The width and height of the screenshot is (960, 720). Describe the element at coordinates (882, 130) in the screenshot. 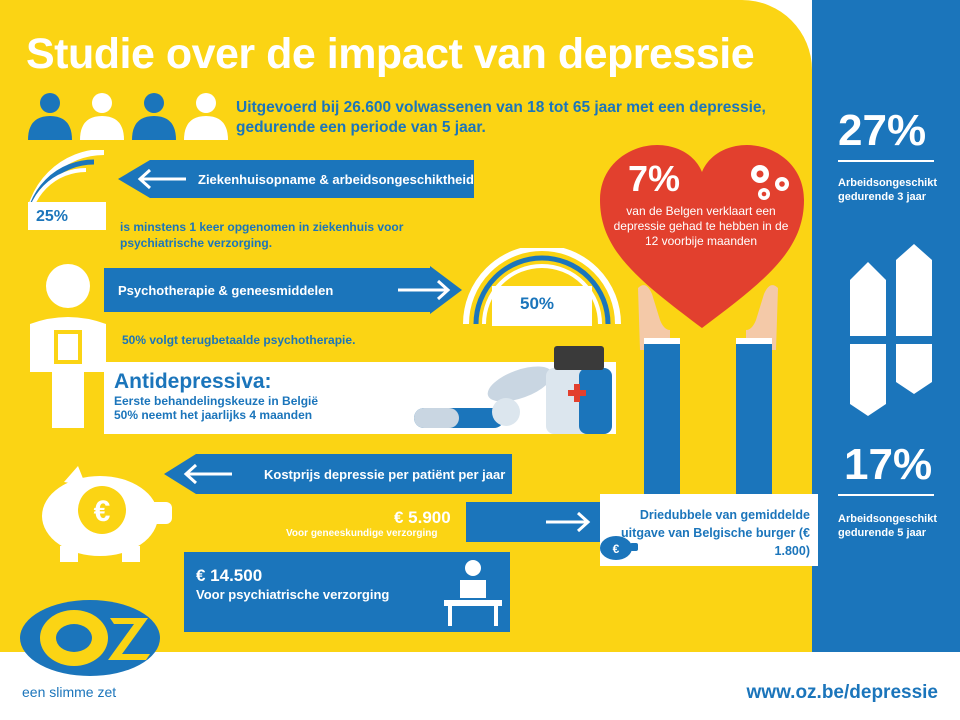

I see `side-stat1-percent: 27%` at that location.